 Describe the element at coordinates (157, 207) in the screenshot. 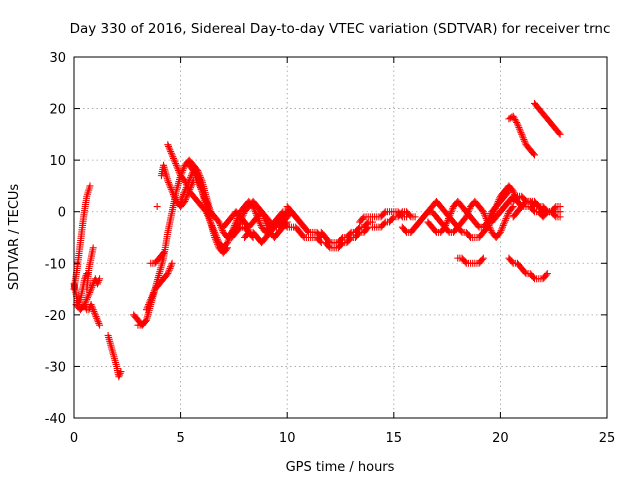

I see `series-arc-k` at that location.